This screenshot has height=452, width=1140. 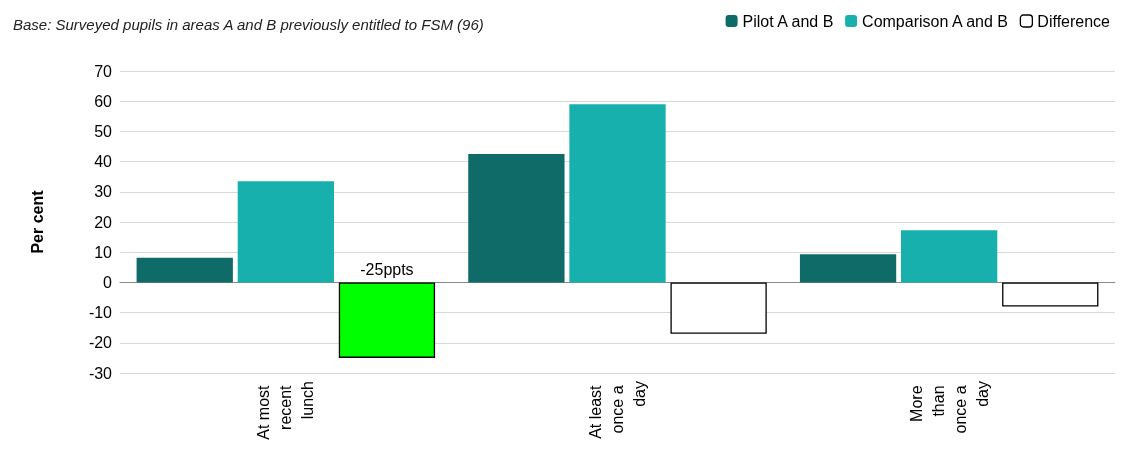 What do you see at coordinates (103, 71) in the screenshot?
I see `y-tick-label: 70` at bounding box center [103, 71].